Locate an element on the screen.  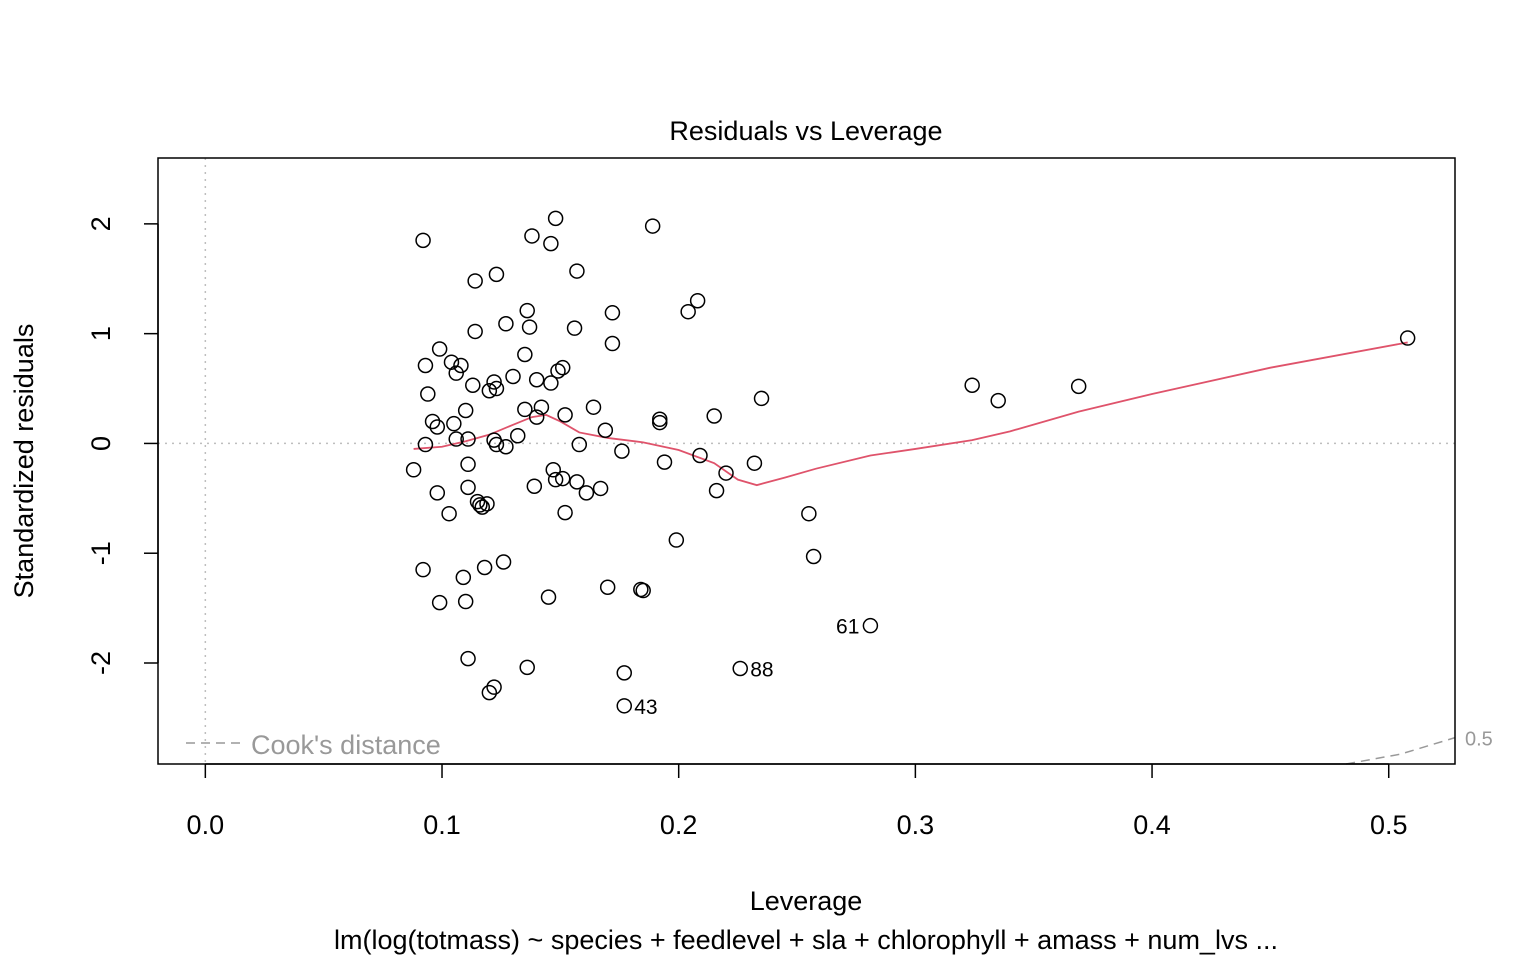
cook-contour-label: 0.5 is located at coordinates (1479, 740).